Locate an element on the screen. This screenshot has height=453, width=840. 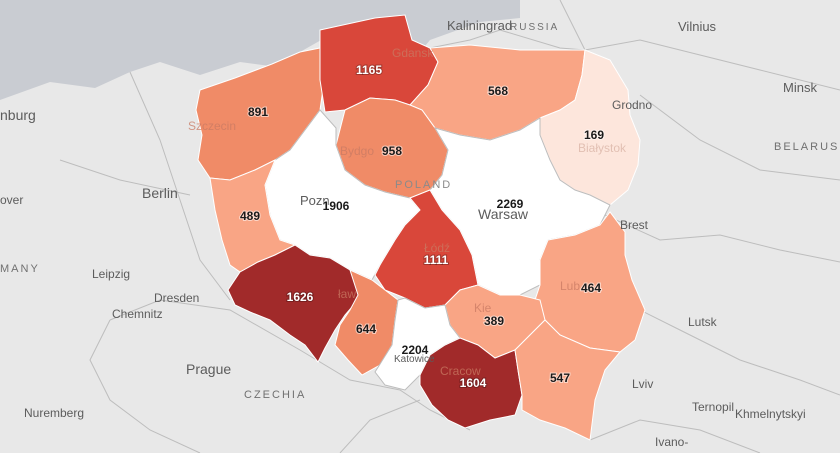
value-pomorskie: 1165 is located at coordinates (369, 70).